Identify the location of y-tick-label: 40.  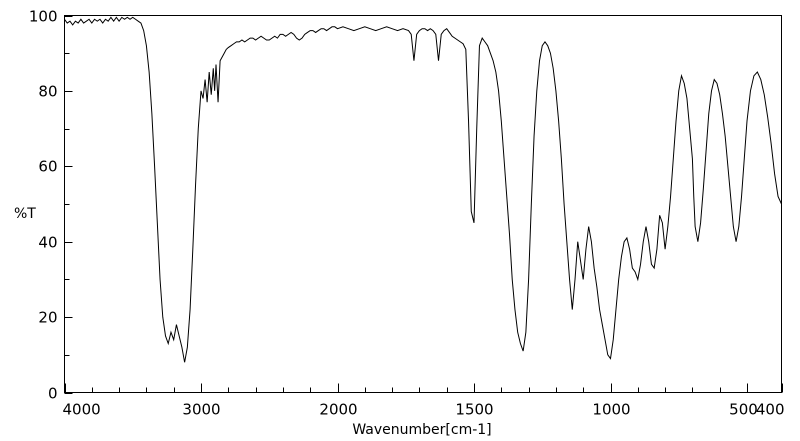
(47, 243).